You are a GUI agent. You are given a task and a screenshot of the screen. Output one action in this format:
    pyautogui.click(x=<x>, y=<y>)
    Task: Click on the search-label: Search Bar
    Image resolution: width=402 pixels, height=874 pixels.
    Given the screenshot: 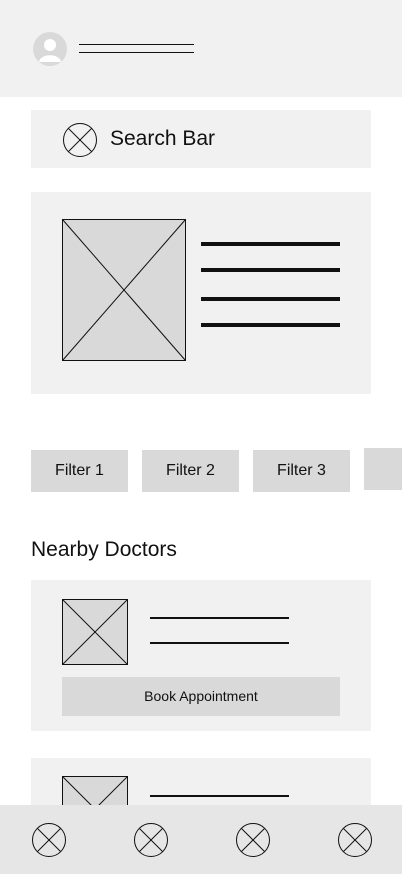 What is the action you would take?
    pyautogui.click(x=163, y=138)
    